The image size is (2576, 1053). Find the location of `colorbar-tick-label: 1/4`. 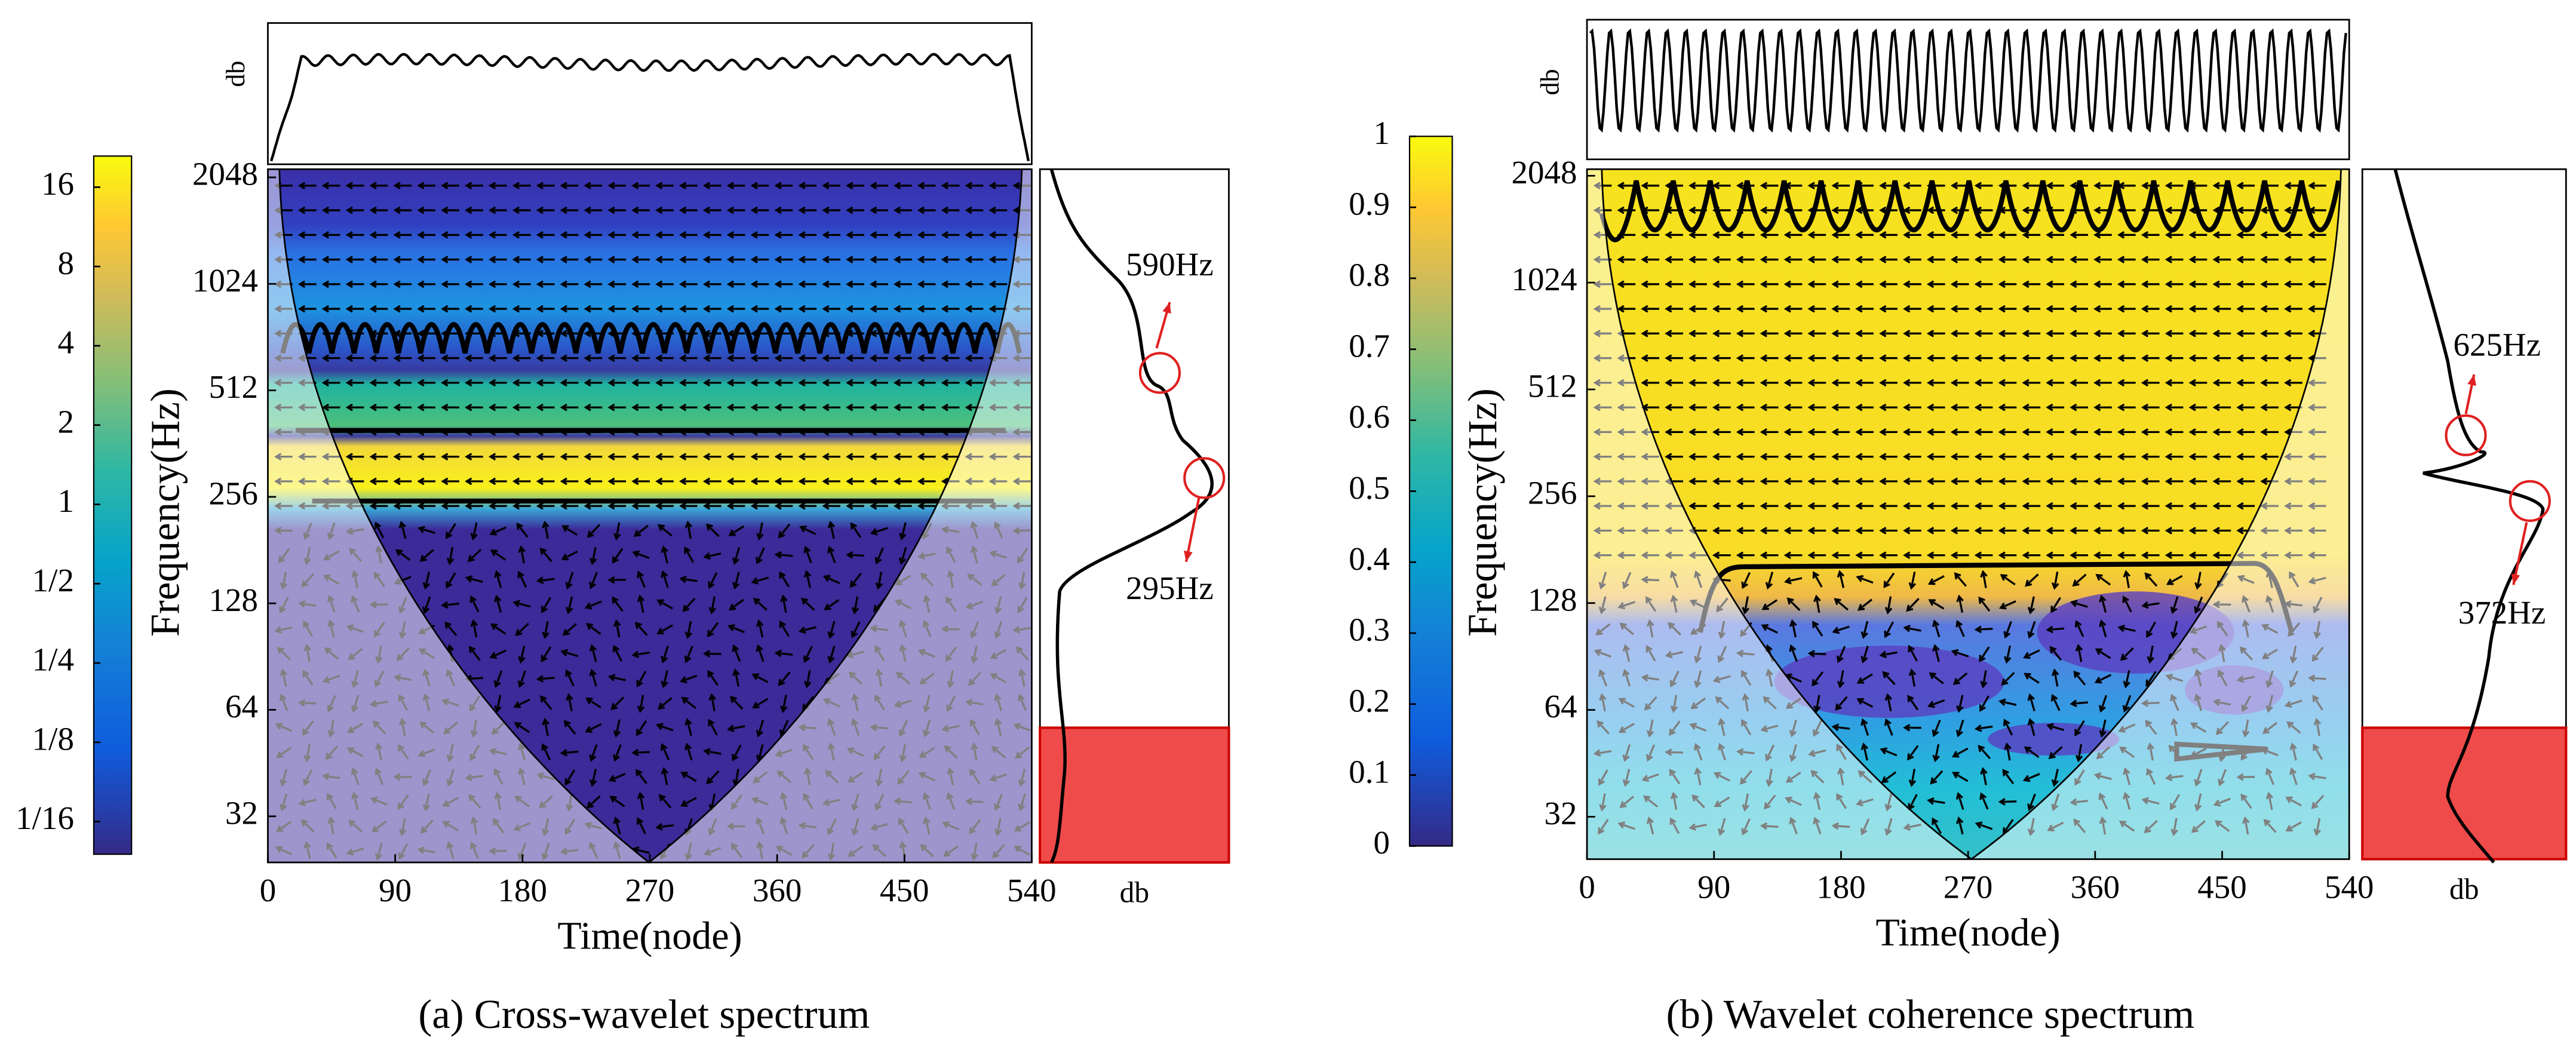

colorbar-tick-label: 1/4 is located at coordinates (53, 659).